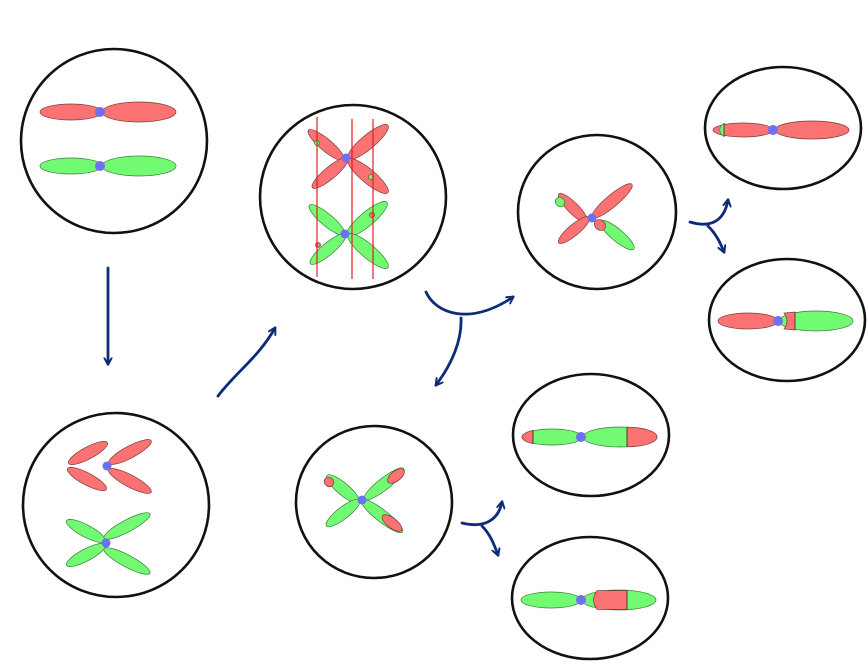 The height and width of the screenshot is (672, 868). I want to click on meiosis-i-split-arrow, so click(468, 337).